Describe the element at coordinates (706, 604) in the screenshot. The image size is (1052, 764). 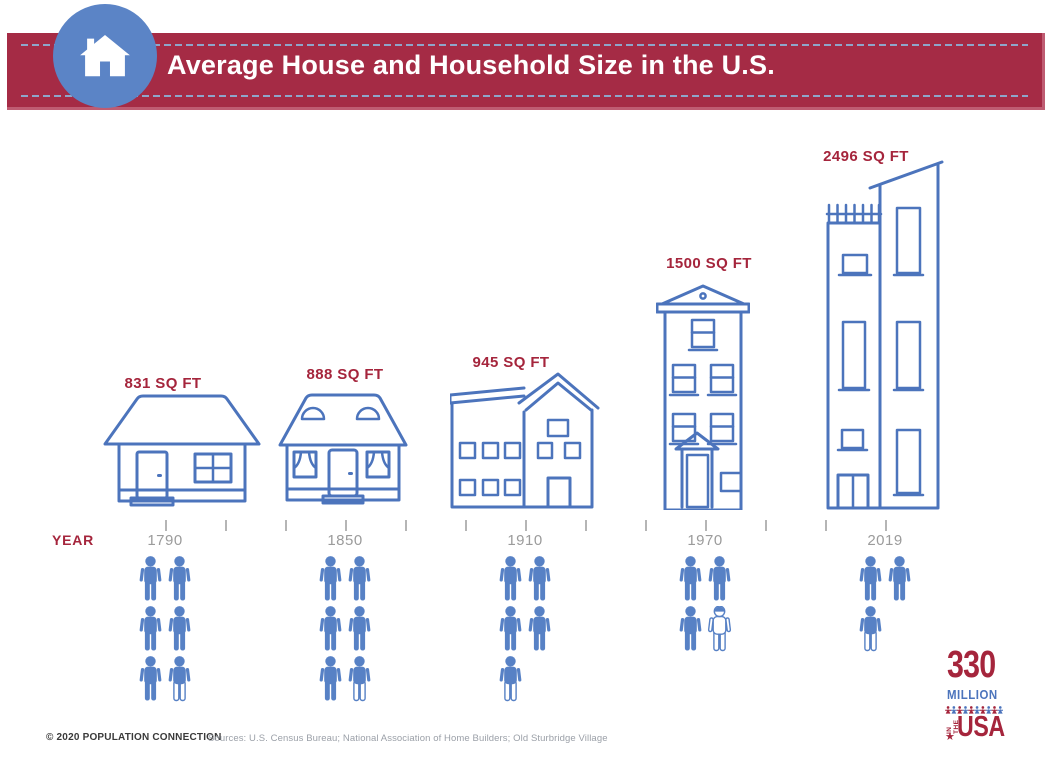
I see `household-icons-1970` at that location.